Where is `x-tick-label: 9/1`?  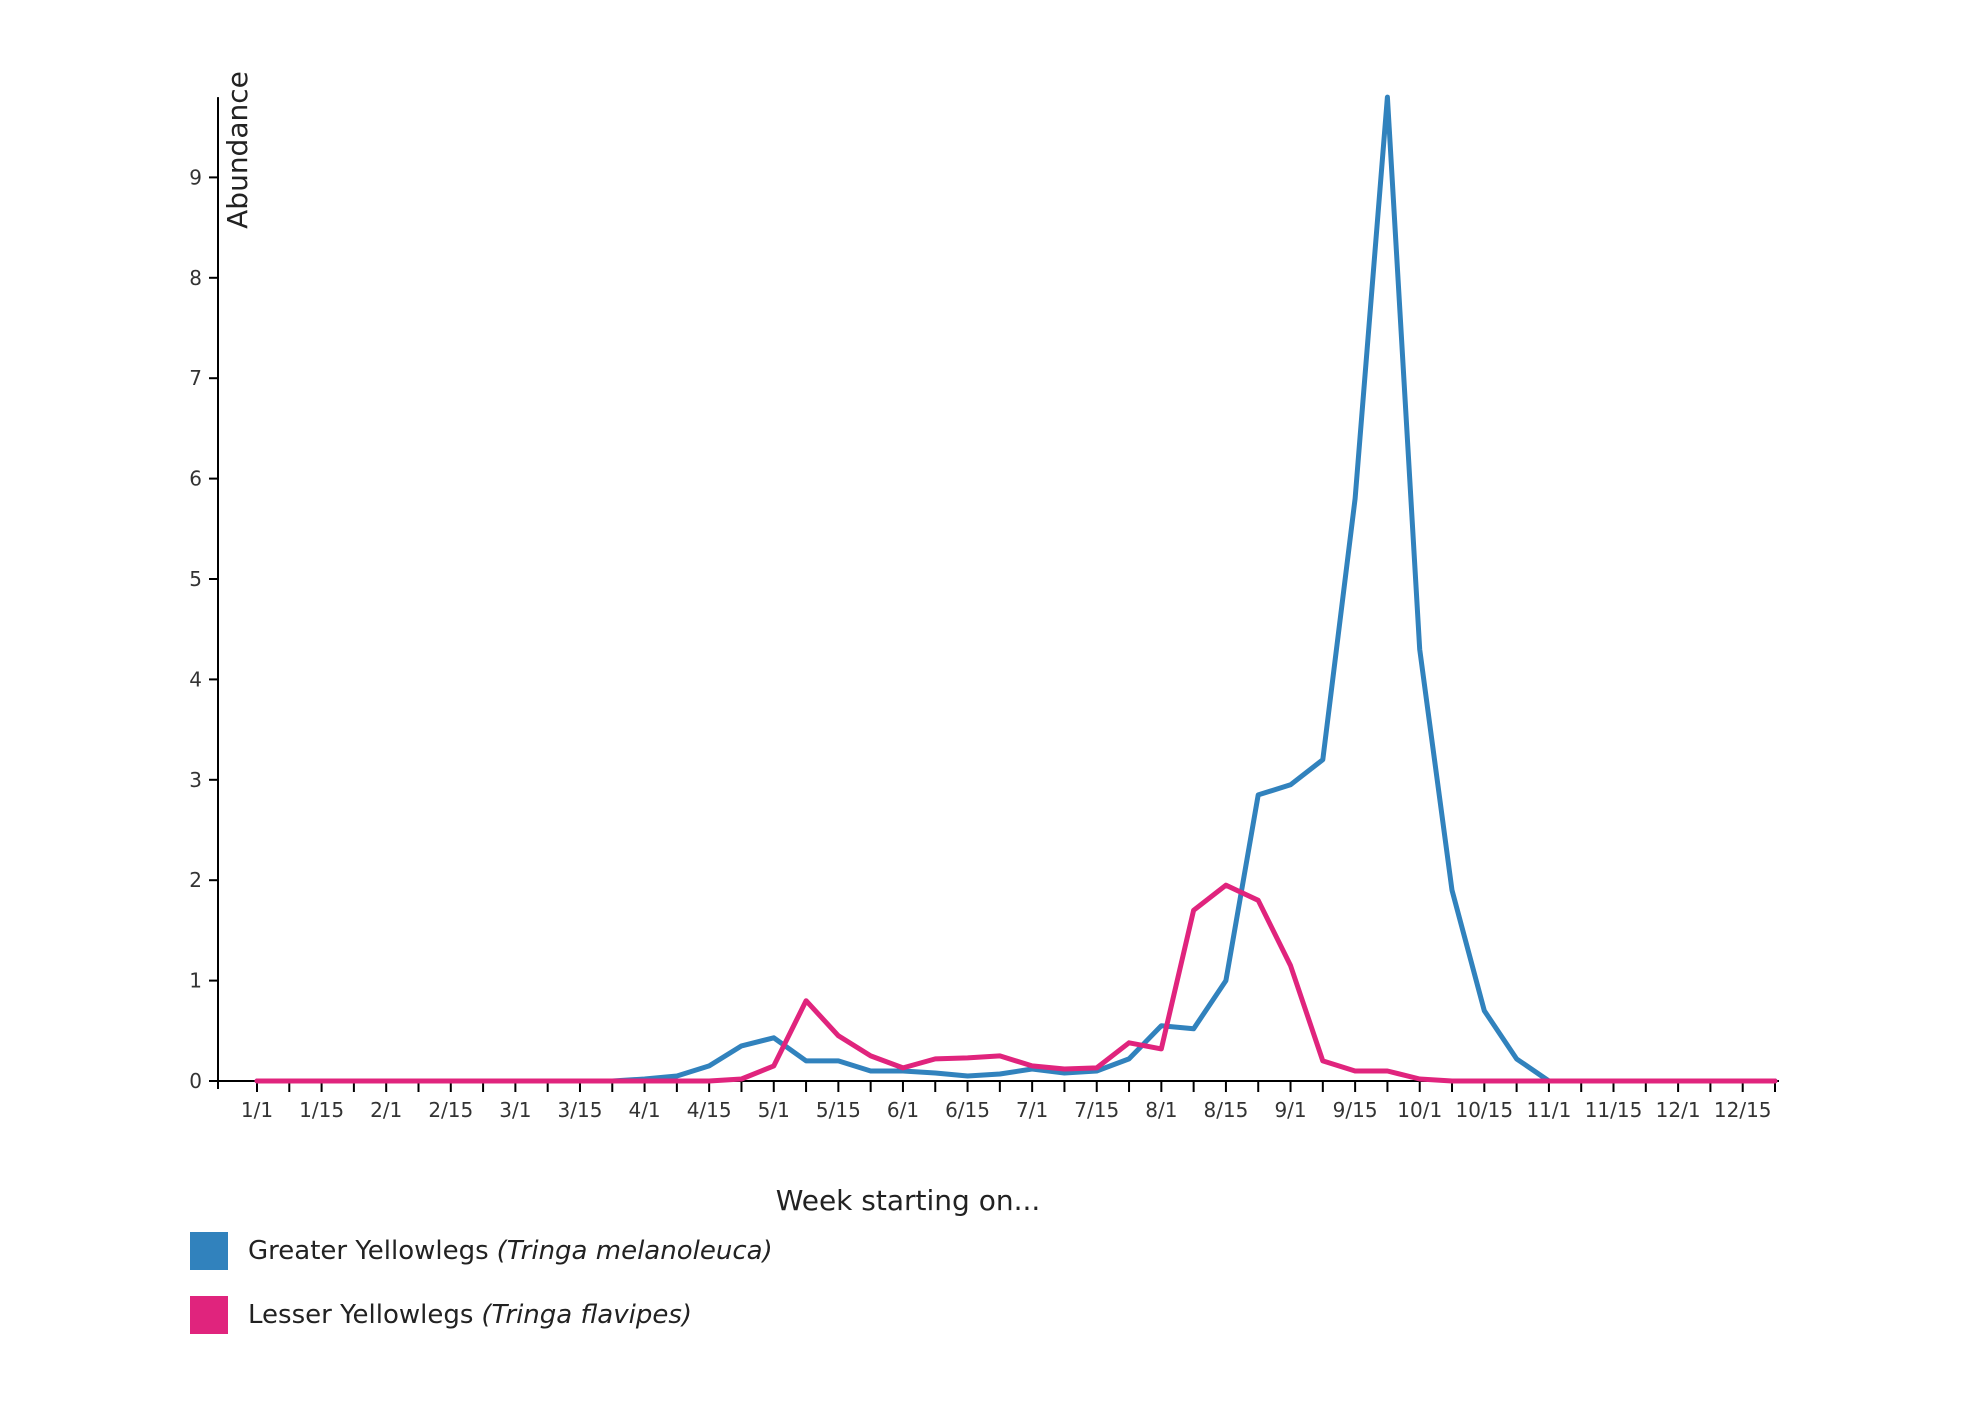
x-tick-label: 9/1 is located at coordinates (1290, 1110).